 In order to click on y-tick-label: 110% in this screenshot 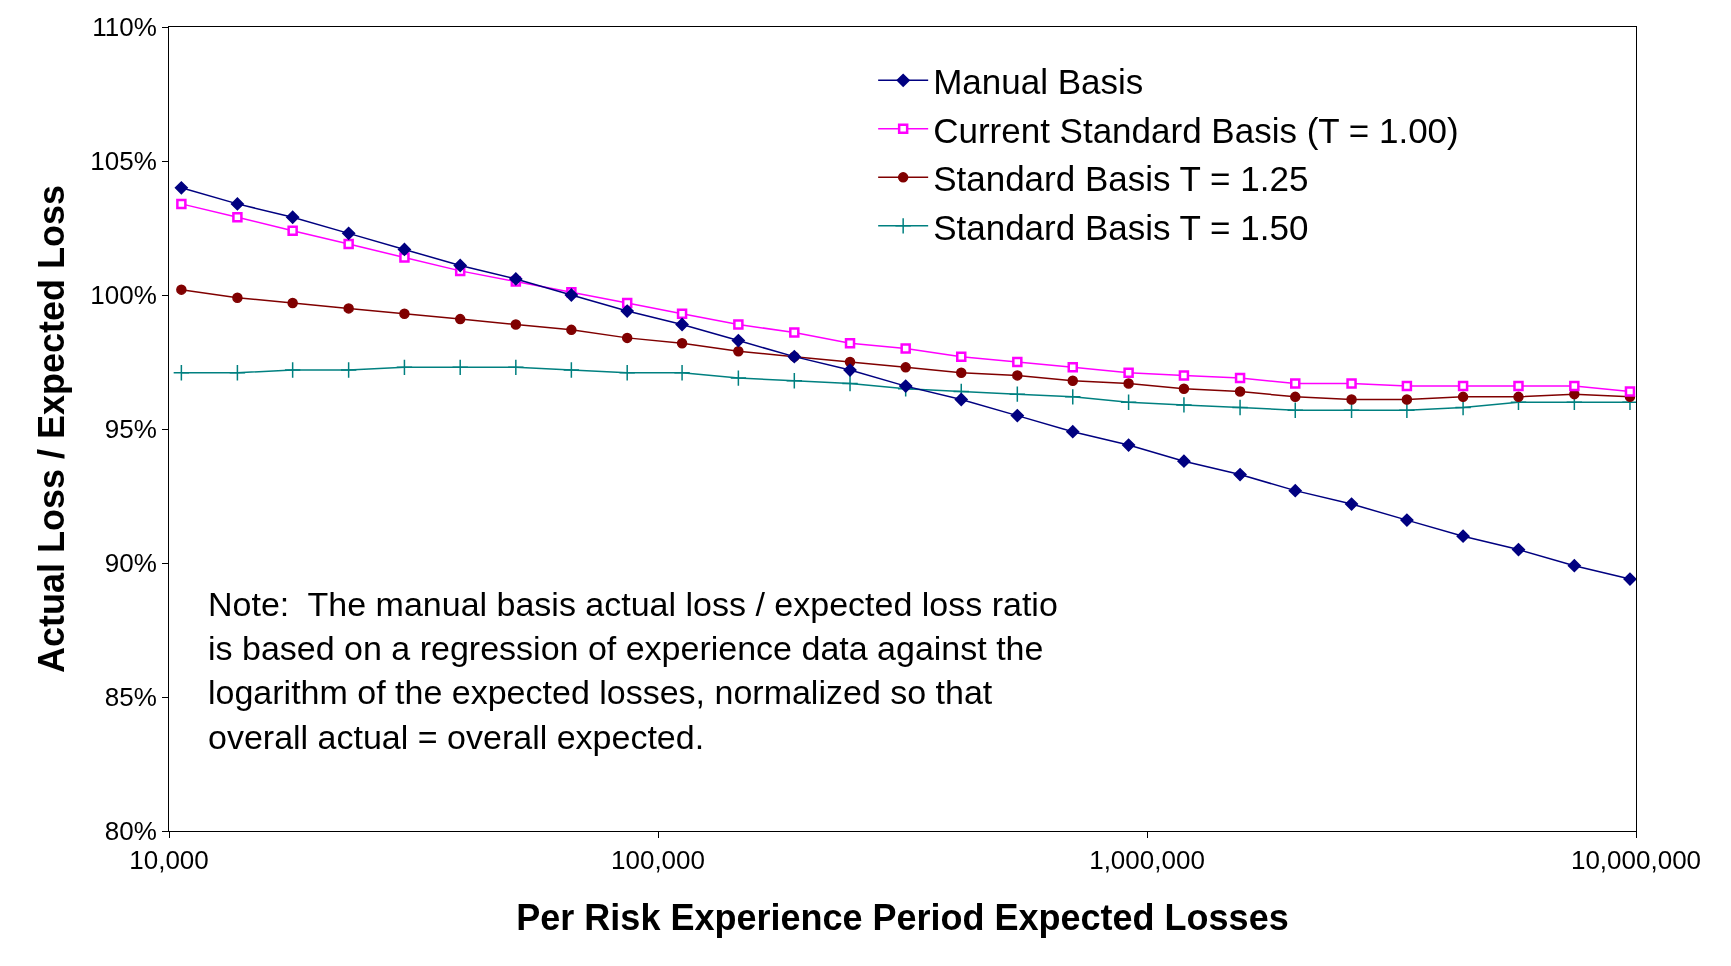, I will do `click(124, 27)`.